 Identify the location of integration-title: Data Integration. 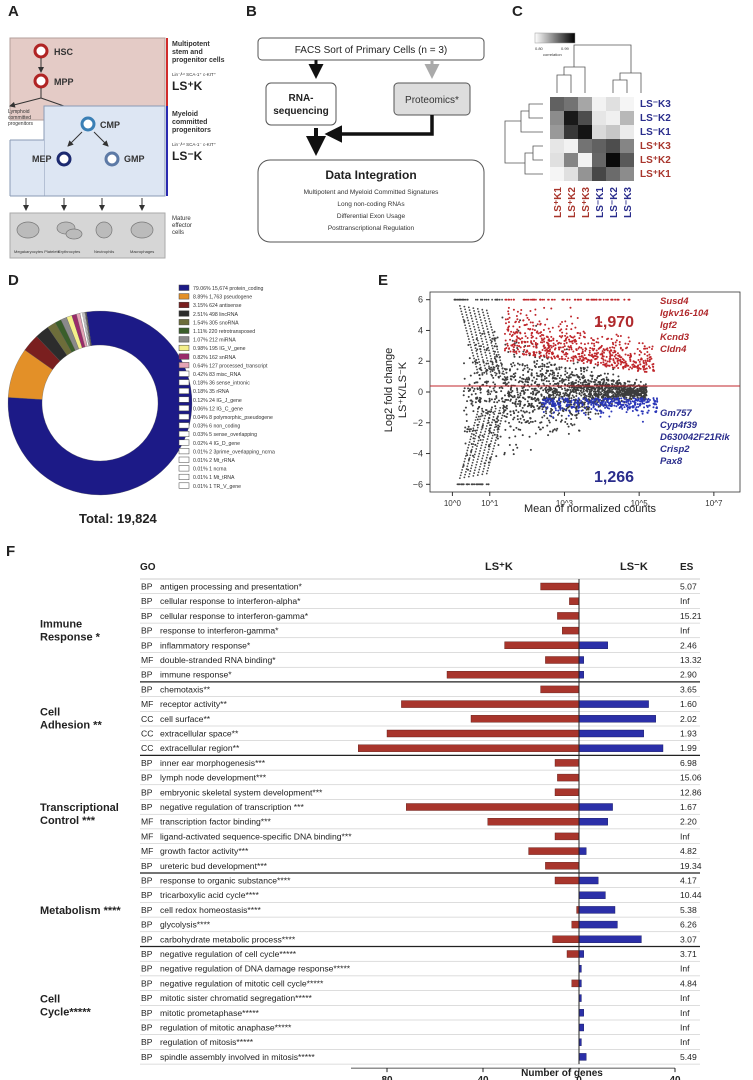
(370, 175).